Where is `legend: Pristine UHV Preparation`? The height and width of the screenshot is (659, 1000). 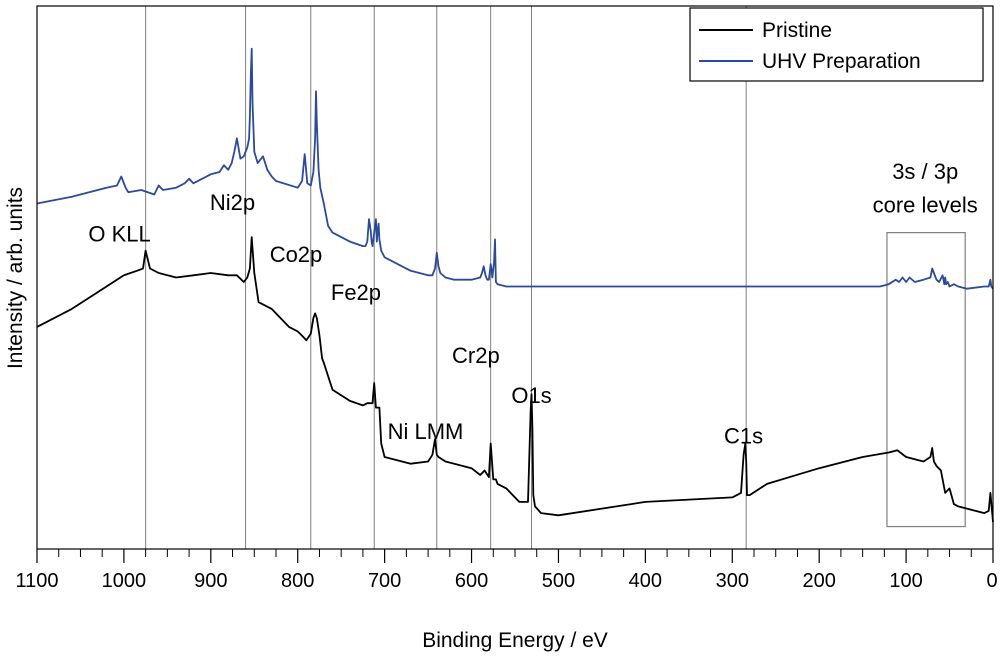 legend: Pristine UHV Preparation is located at coordinates (836, 44).